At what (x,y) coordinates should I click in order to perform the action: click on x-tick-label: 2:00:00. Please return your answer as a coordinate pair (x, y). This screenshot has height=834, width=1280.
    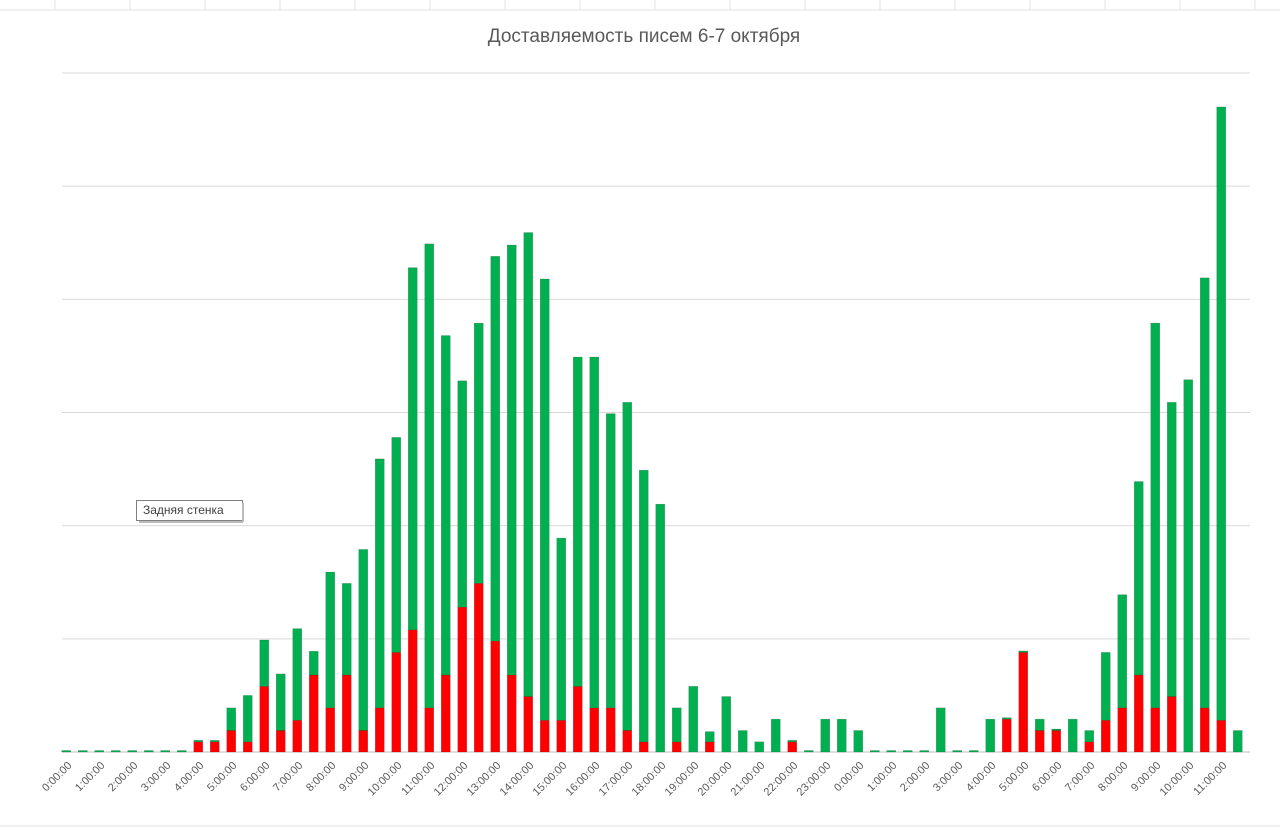
    Looking at the image, I should click on (915, 777).